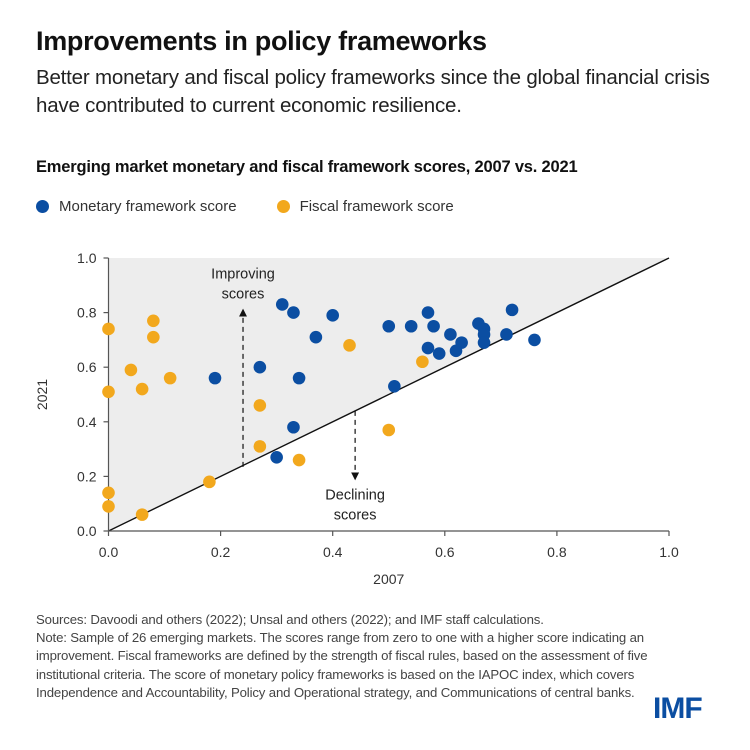 This screenshot has height=750, width=750. I want to click on legend-item-monetary: Monetary framework score, so click(136, 206).